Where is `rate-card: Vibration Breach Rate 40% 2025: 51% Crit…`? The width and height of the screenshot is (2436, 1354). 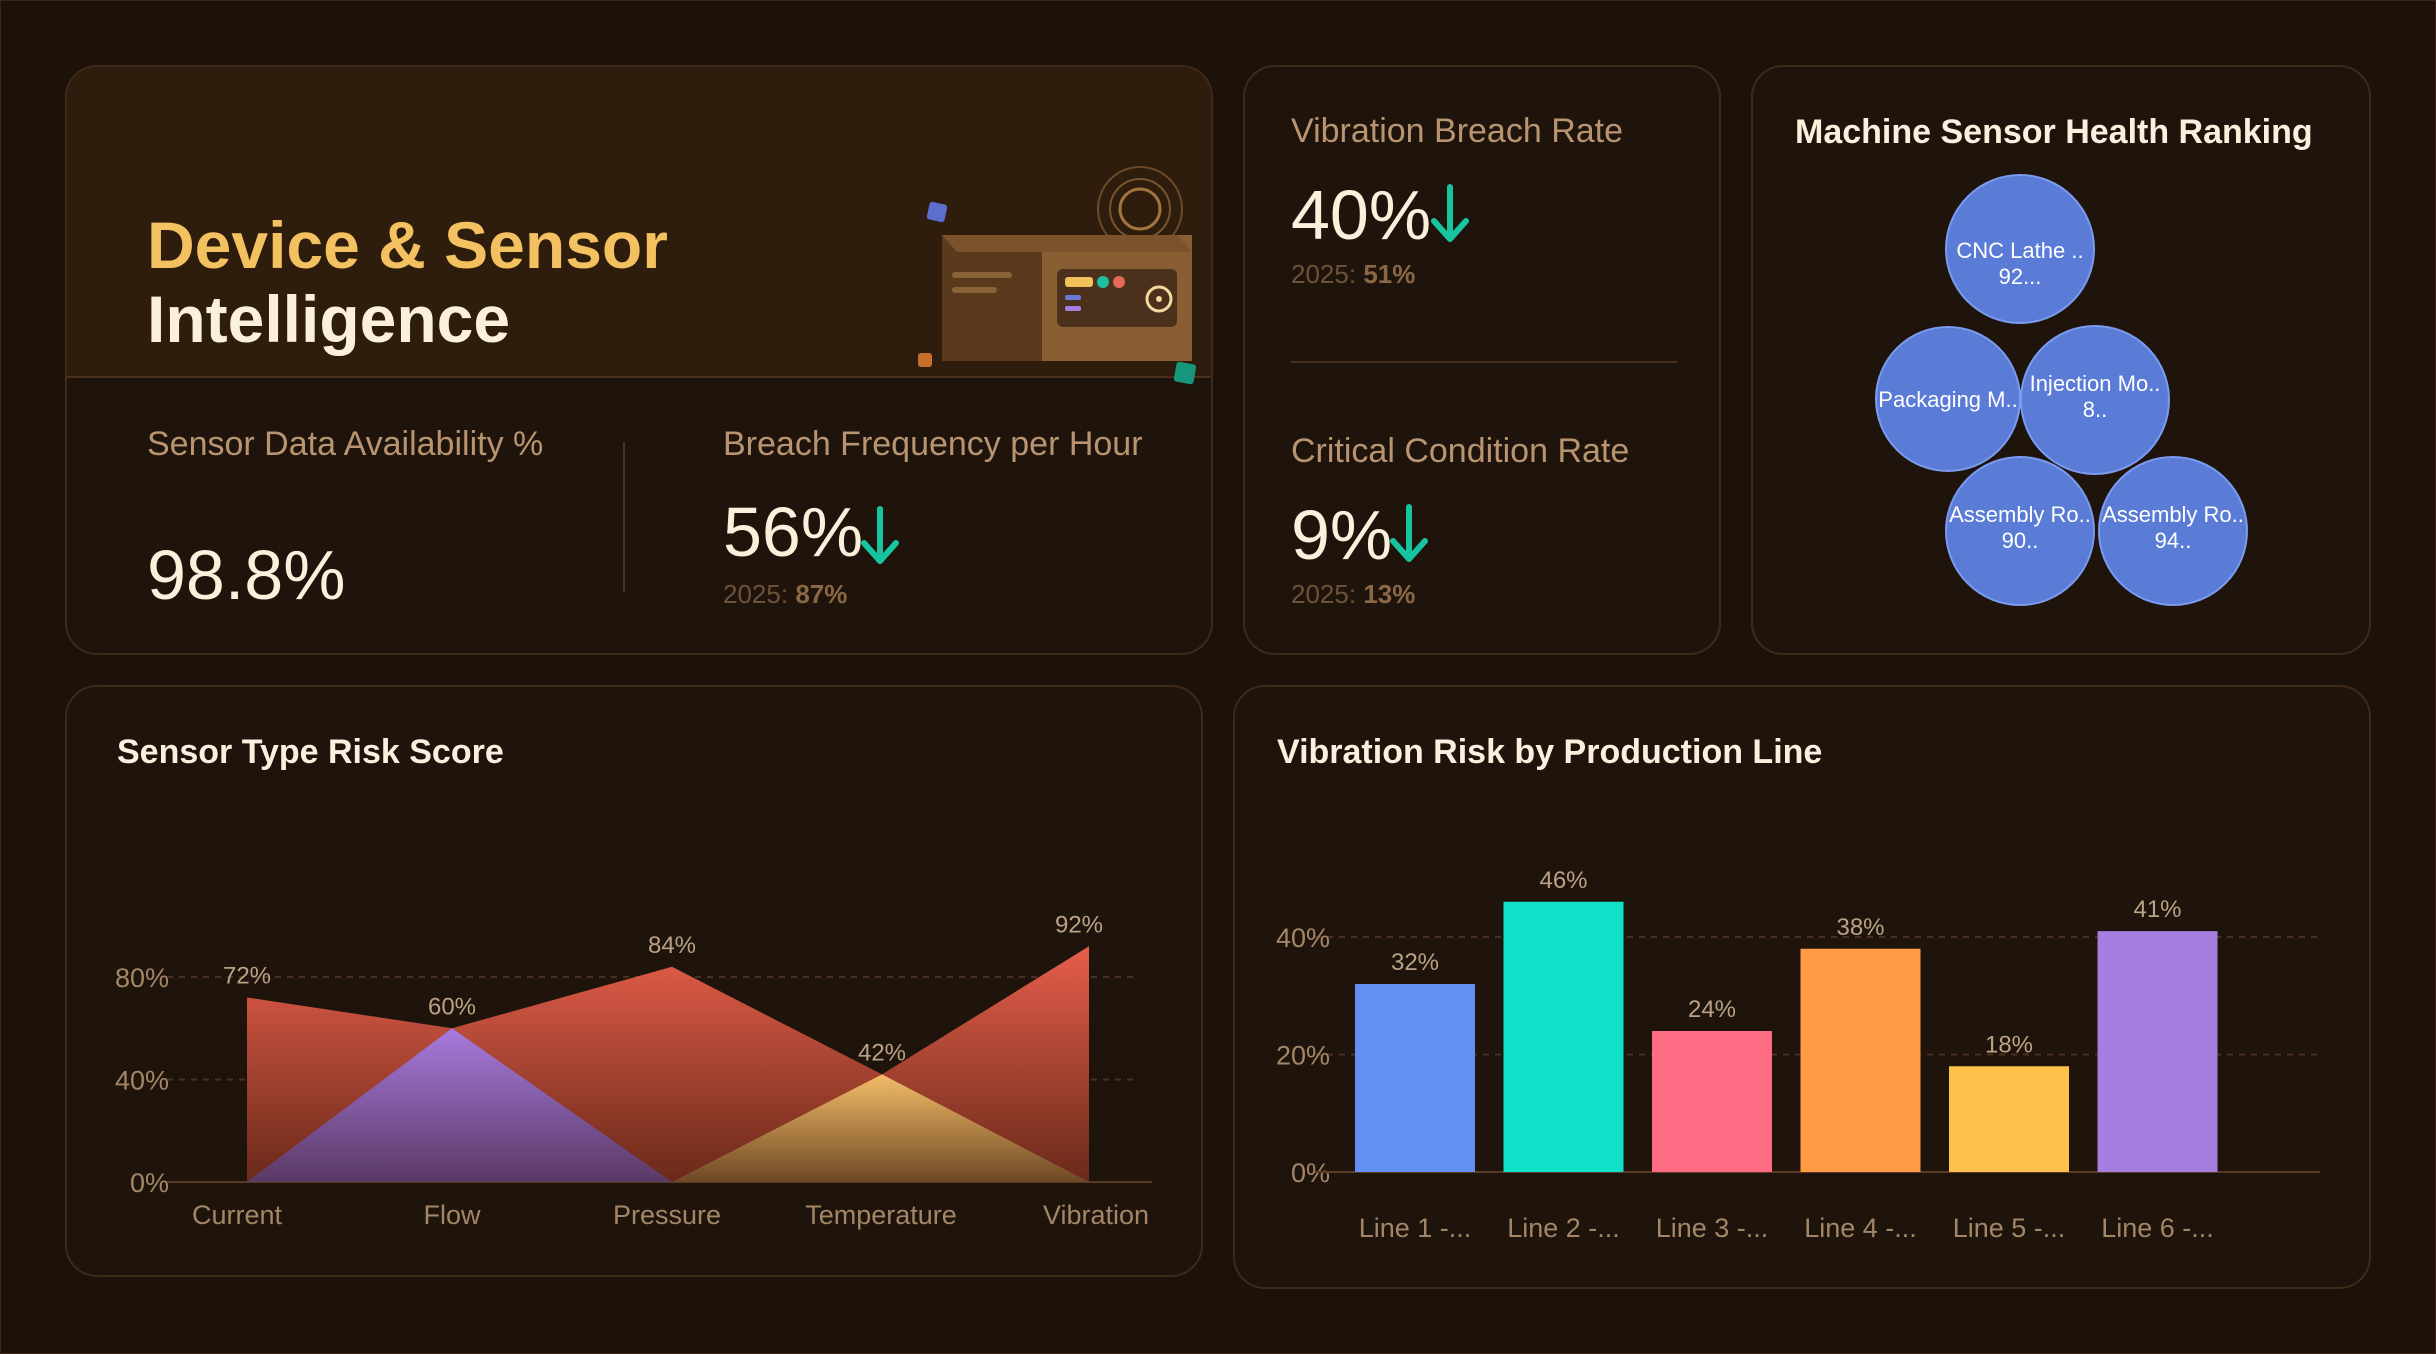
rate-card: Vibration Breach Rate 40% 2025: 51% Crit… is located at coordinates (1482, 360).